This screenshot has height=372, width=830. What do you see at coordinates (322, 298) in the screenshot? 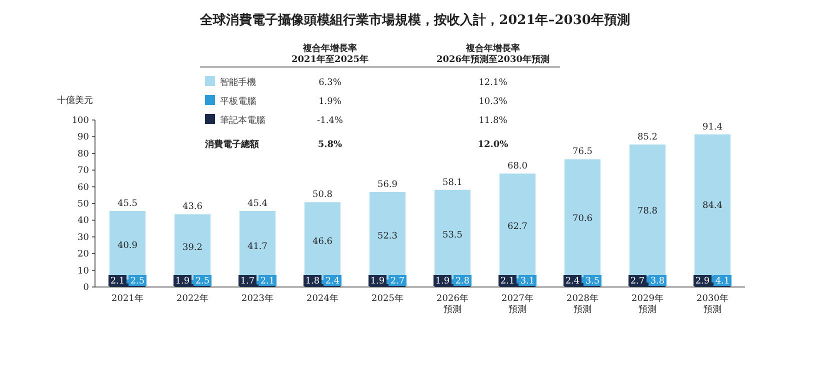
I see `x-tick-label: 2024年` at bounding box center [322, 298].